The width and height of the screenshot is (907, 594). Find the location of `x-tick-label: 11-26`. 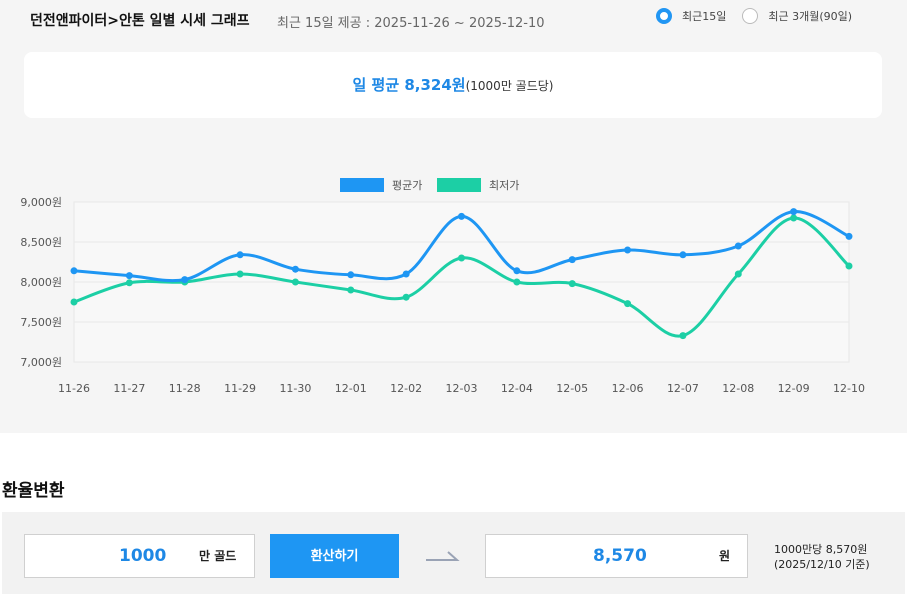

x-tick-label: 11-26 is located at coordinates (74, 388).